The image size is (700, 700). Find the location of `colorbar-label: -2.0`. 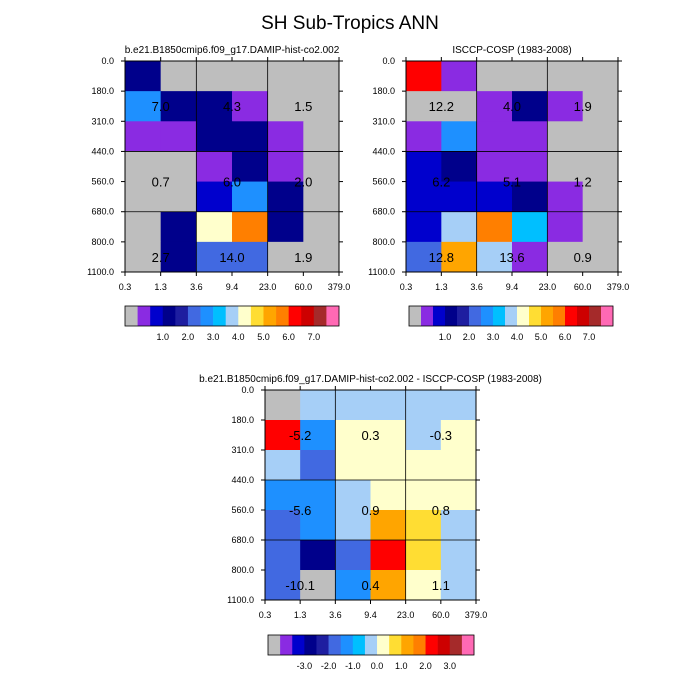

colorbar-label: -2.0 is located at coordinates (329, 666).